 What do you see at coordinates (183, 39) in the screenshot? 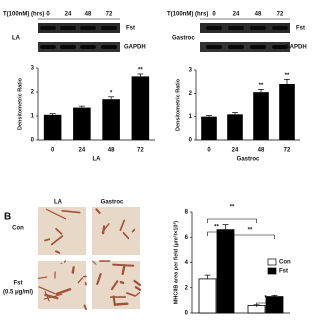
I see `blot-tissue: Gastroc` at bounding box center [183, 39].